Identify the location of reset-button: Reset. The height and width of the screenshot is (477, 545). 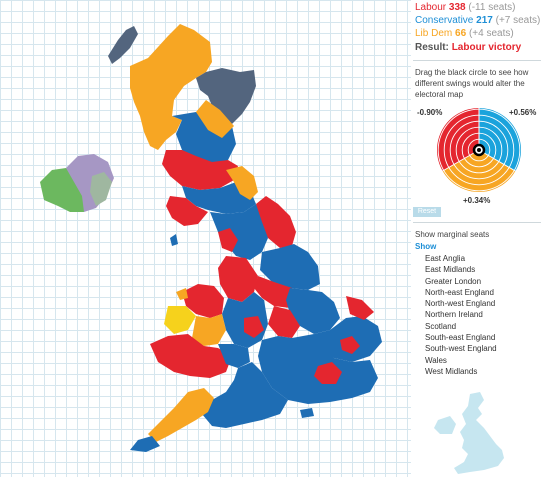
(427, 212).